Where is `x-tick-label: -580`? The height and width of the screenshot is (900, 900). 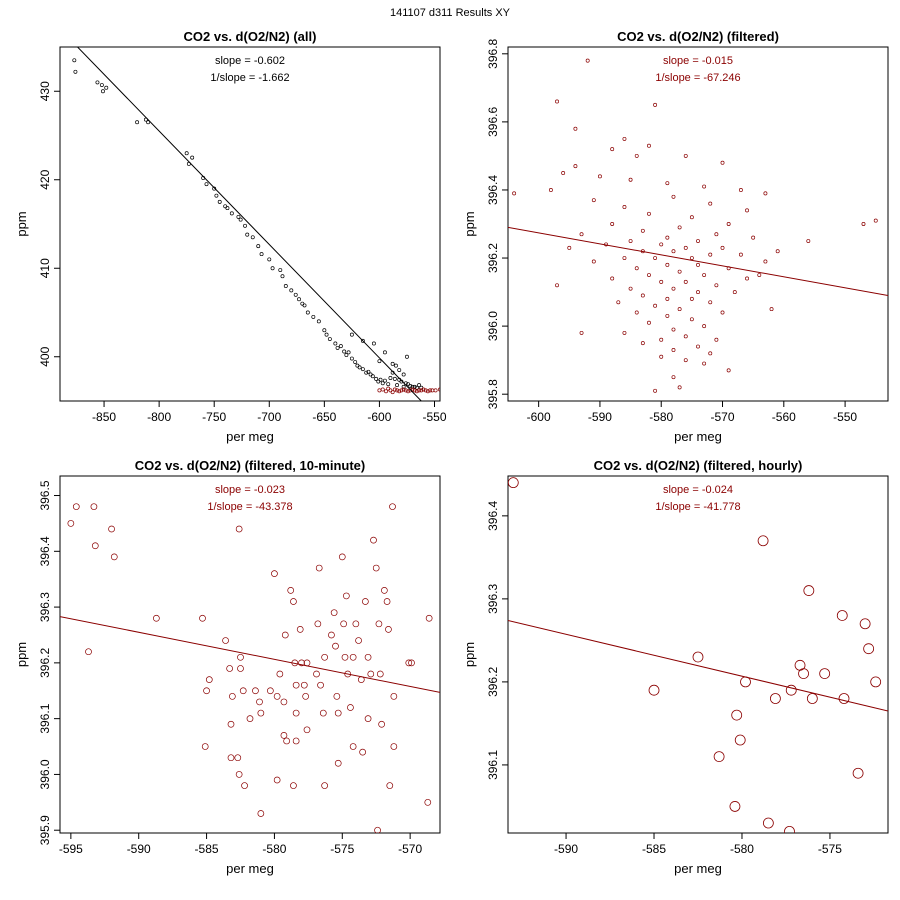
x-tick-label: -580 is located at coordinates (742, 849).